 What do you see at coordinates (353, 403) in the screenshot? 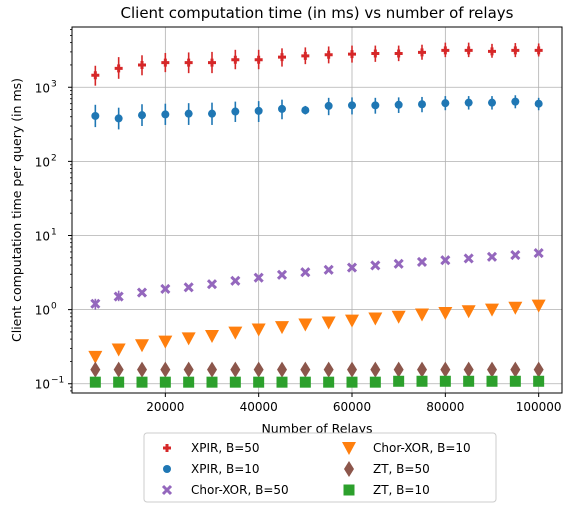
I see `x-axis: 20000 40000 60000 80000 100000` at bounding box center [353, 403].